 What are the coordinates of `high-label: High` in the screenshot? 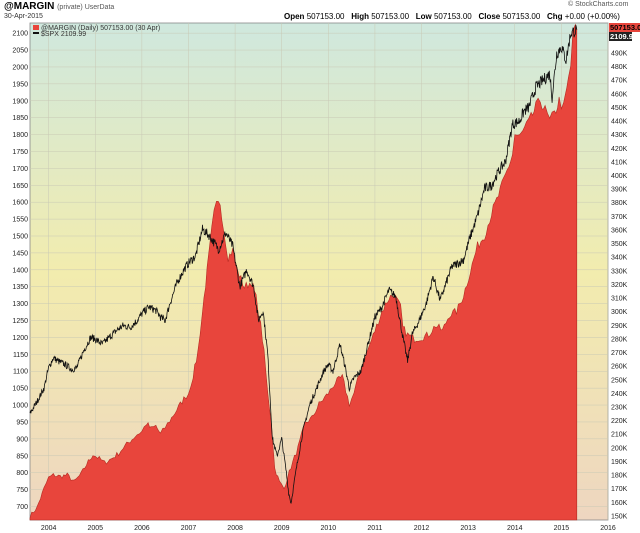 It's located at (360, 16).